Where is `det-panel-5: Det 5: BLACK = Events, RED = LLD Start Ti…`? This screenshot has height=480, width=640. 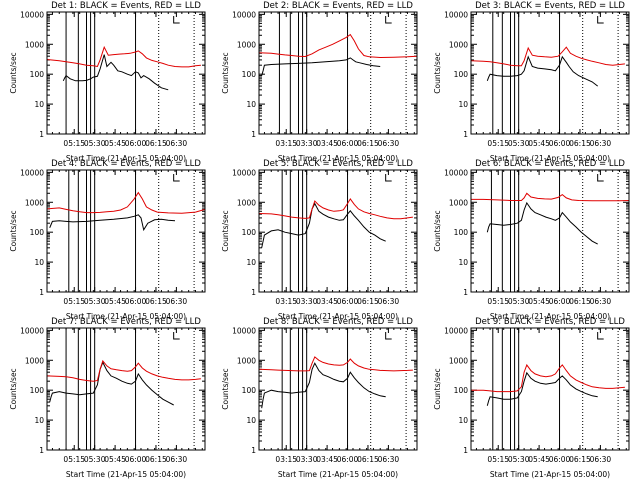
det-panel-5: Det 5: BLACK = Events, RED = LLD Start Ti… is located at coordinates (319, 240).